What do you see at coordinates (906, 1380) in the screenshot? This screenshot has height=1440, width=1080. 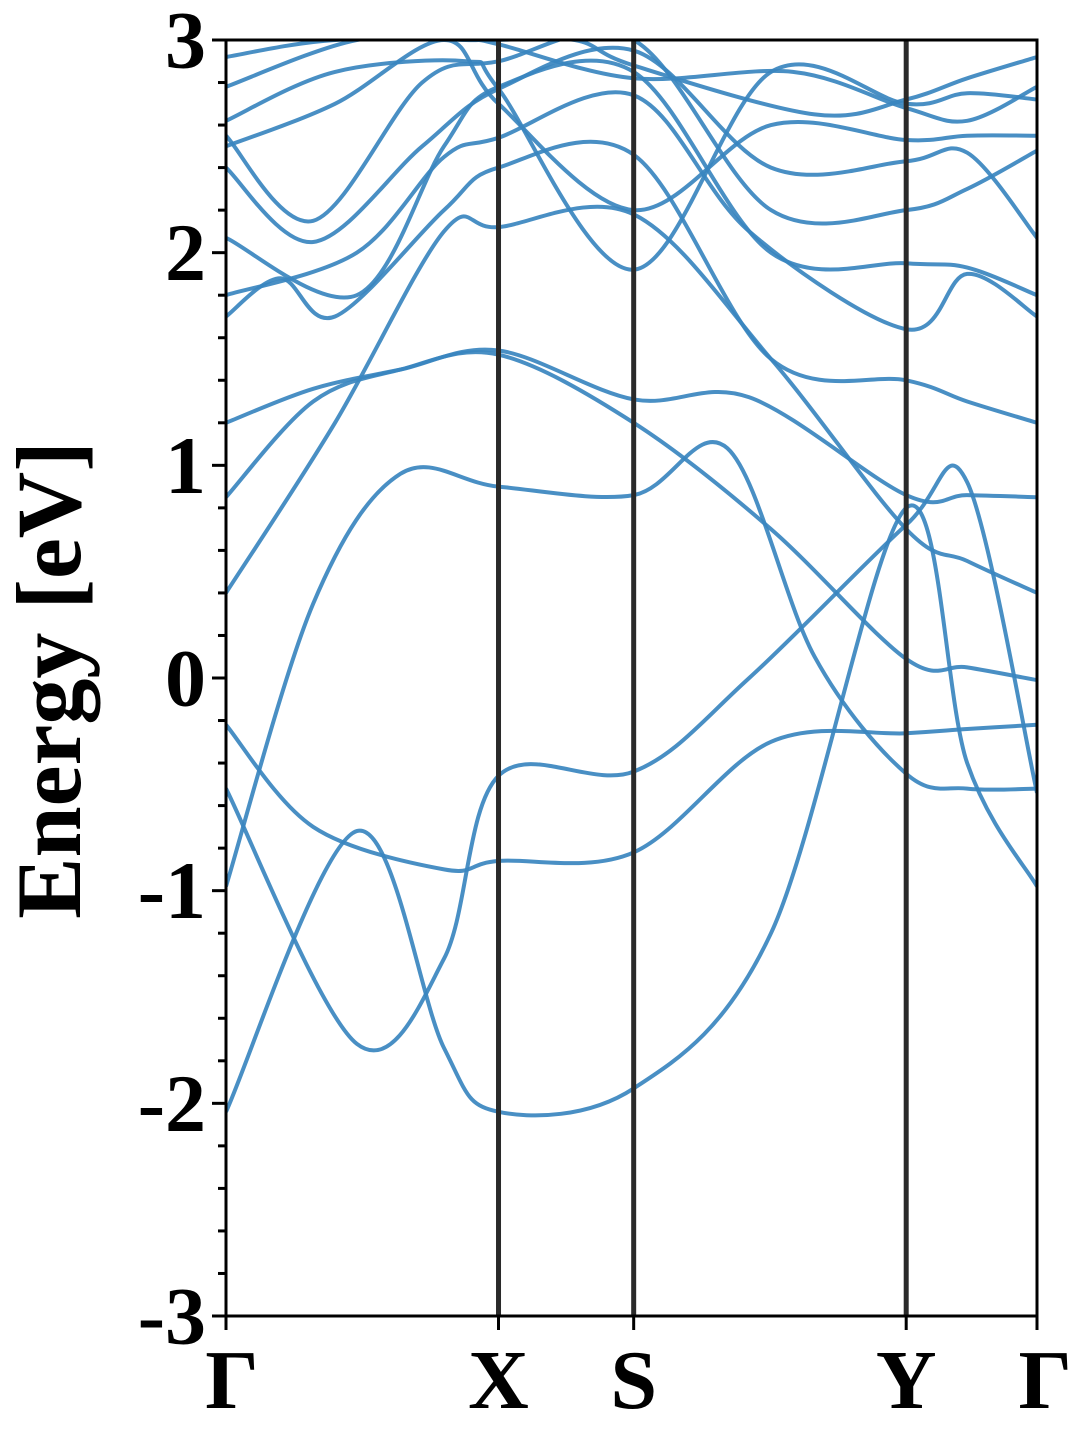 I see `kpoint-label-Y: Y` at bounding box center [906, 1380].